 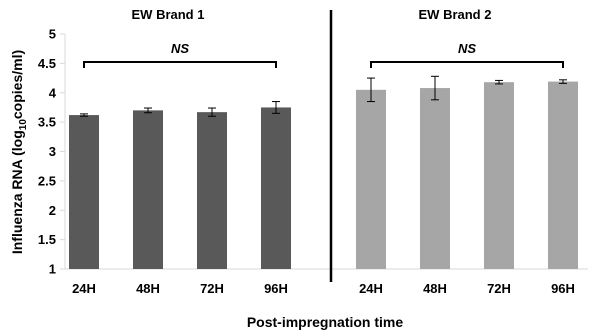 I want to click on y-tick-label: 3, so click(x=52, y=151).